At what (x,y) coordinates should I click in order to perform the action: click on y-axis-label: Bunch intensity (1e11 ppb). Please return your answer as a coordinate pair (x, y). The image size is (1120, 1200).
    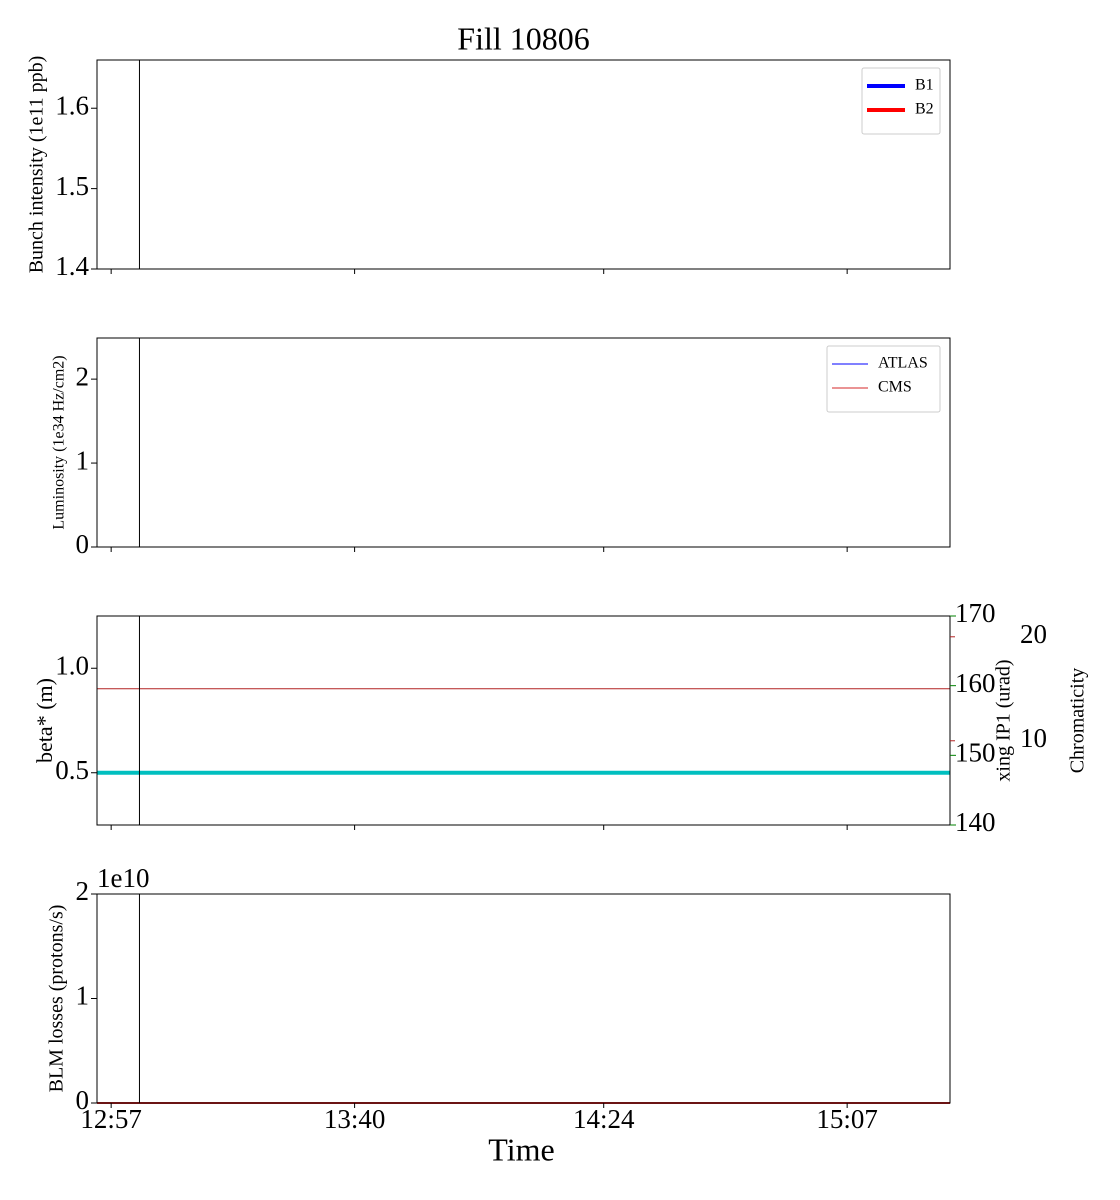
    Looking at the image, I should click on (37, 165).